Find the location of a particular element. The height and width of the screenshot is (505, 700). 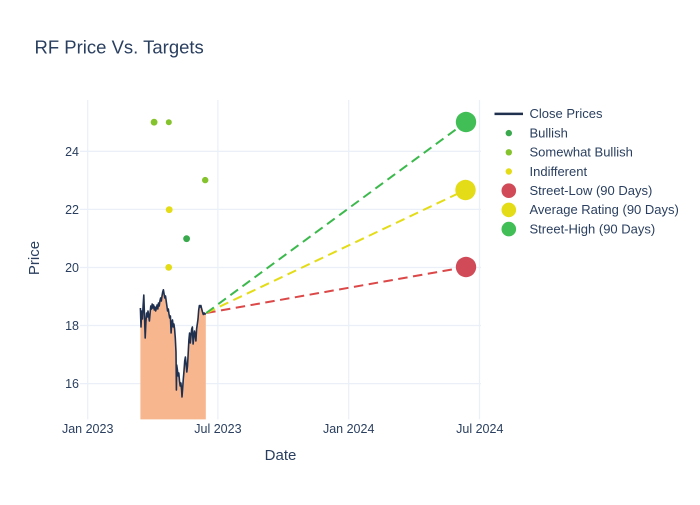

svg-text: 16 is located at coordinates (72, 384).